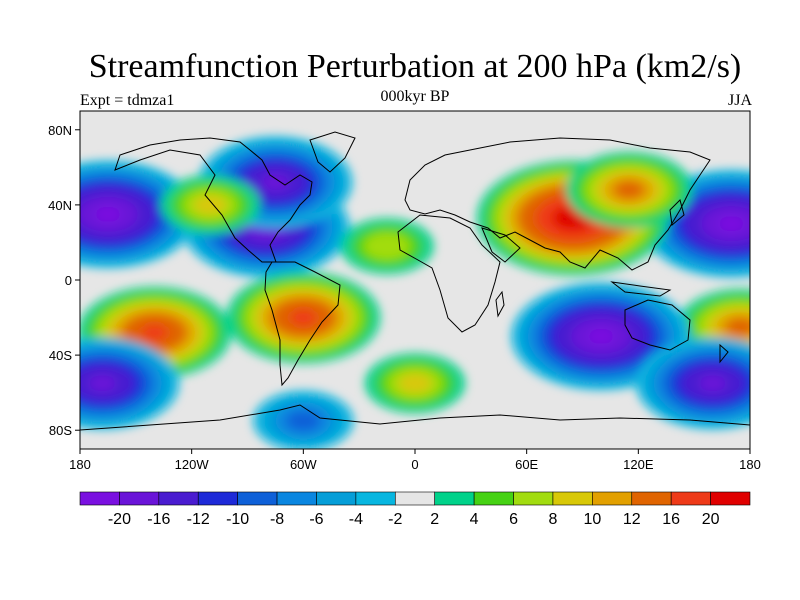  I want to click on x-tick-label: 60W, so click(303, 464).